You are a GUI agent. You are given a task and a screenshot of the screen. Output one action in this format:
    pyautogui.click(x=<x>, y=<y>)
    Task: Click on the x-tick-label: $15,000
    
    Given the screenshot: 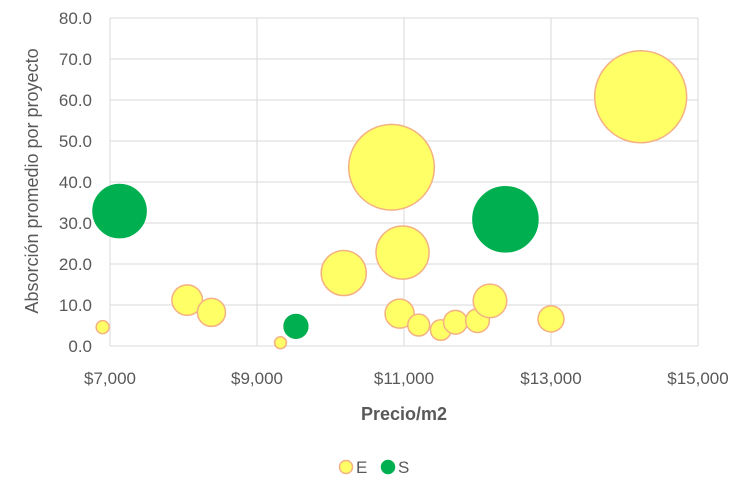 What is the action you would take?
    pyautogui.click(x=697, y=378)
    